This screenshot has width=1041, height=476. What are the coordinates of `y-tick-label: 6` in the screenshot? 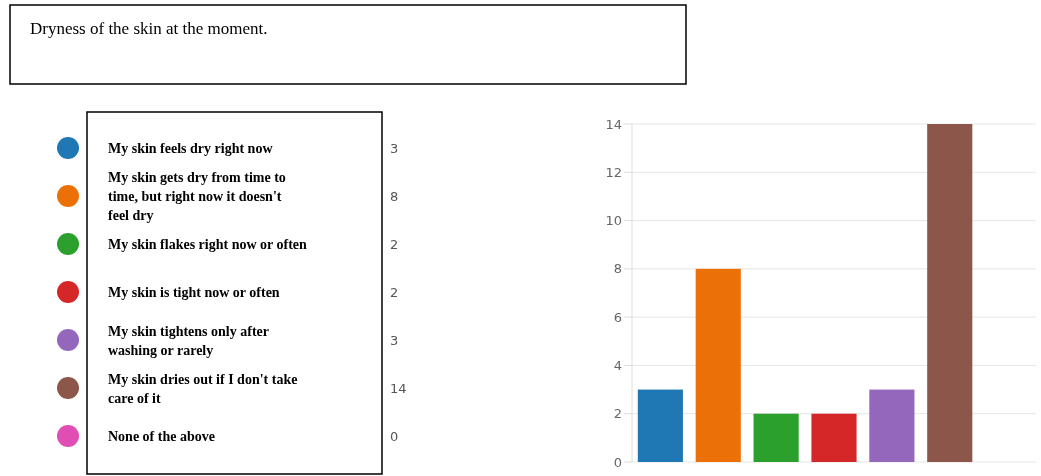 It's located at (617, 317).